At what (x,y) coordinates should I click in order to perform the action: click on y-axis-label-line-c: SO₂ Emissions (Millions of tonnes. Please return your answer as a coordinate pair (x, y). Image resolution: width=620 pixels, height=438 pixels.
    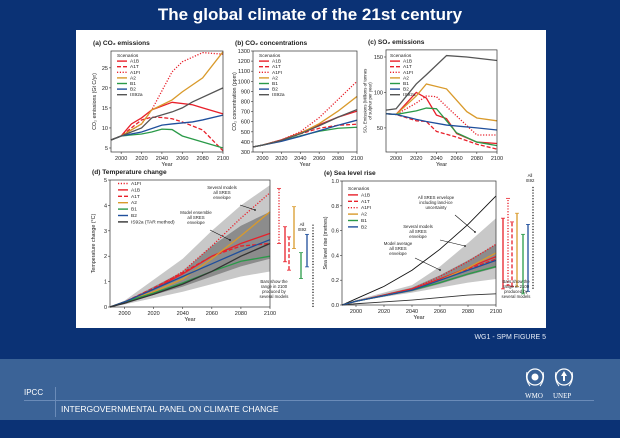
    Looking at the image, I should click on (365, 101).